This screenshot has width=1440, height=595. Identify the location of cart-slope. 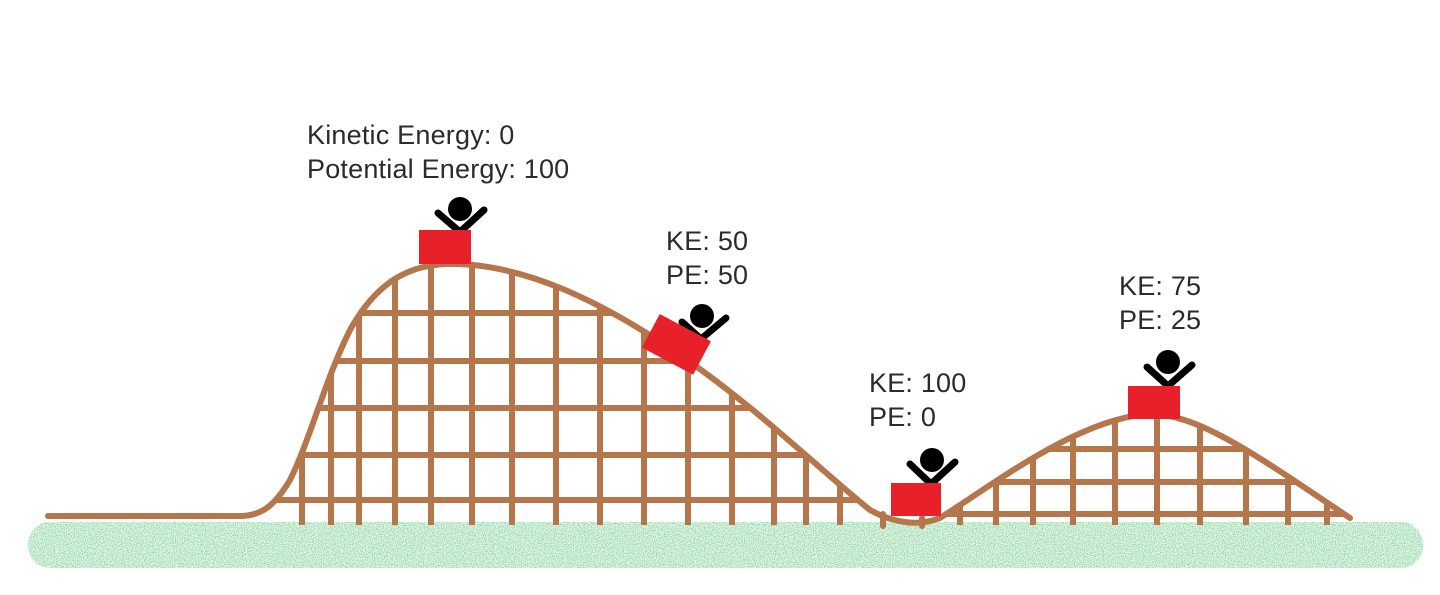
(685, 339).